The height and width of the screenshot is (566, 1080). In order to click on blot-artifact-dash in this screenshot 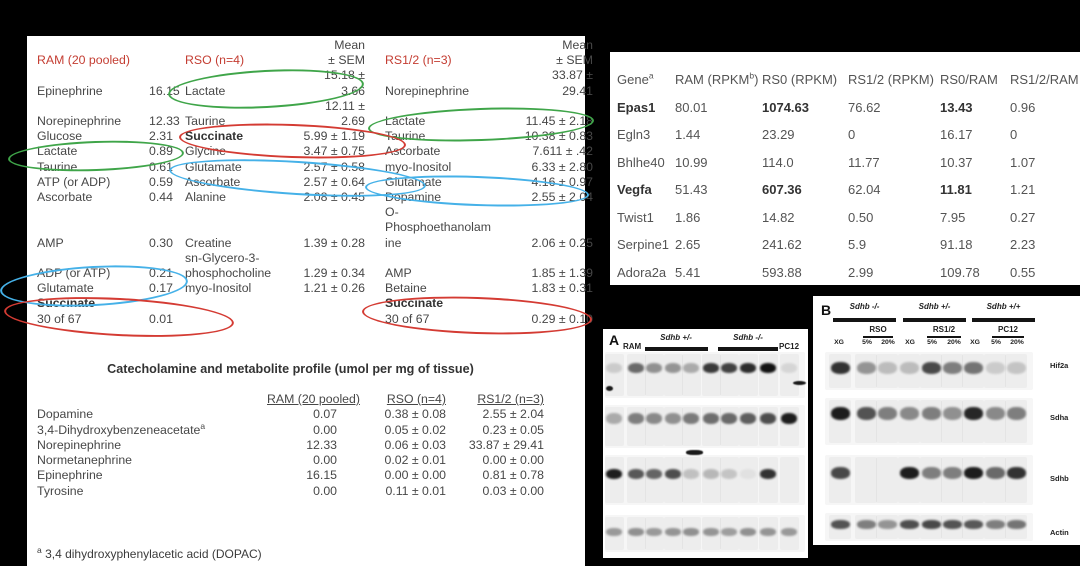, I will do `click(799, 383)`.